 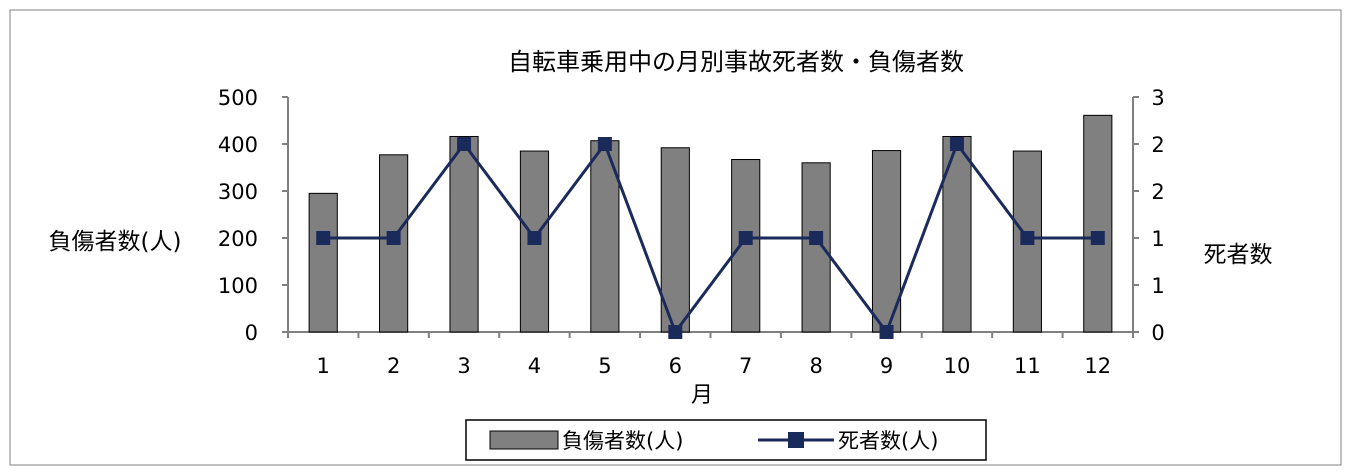 I want to click on y-left-tick-label: 400, so click(x=238, y=145).